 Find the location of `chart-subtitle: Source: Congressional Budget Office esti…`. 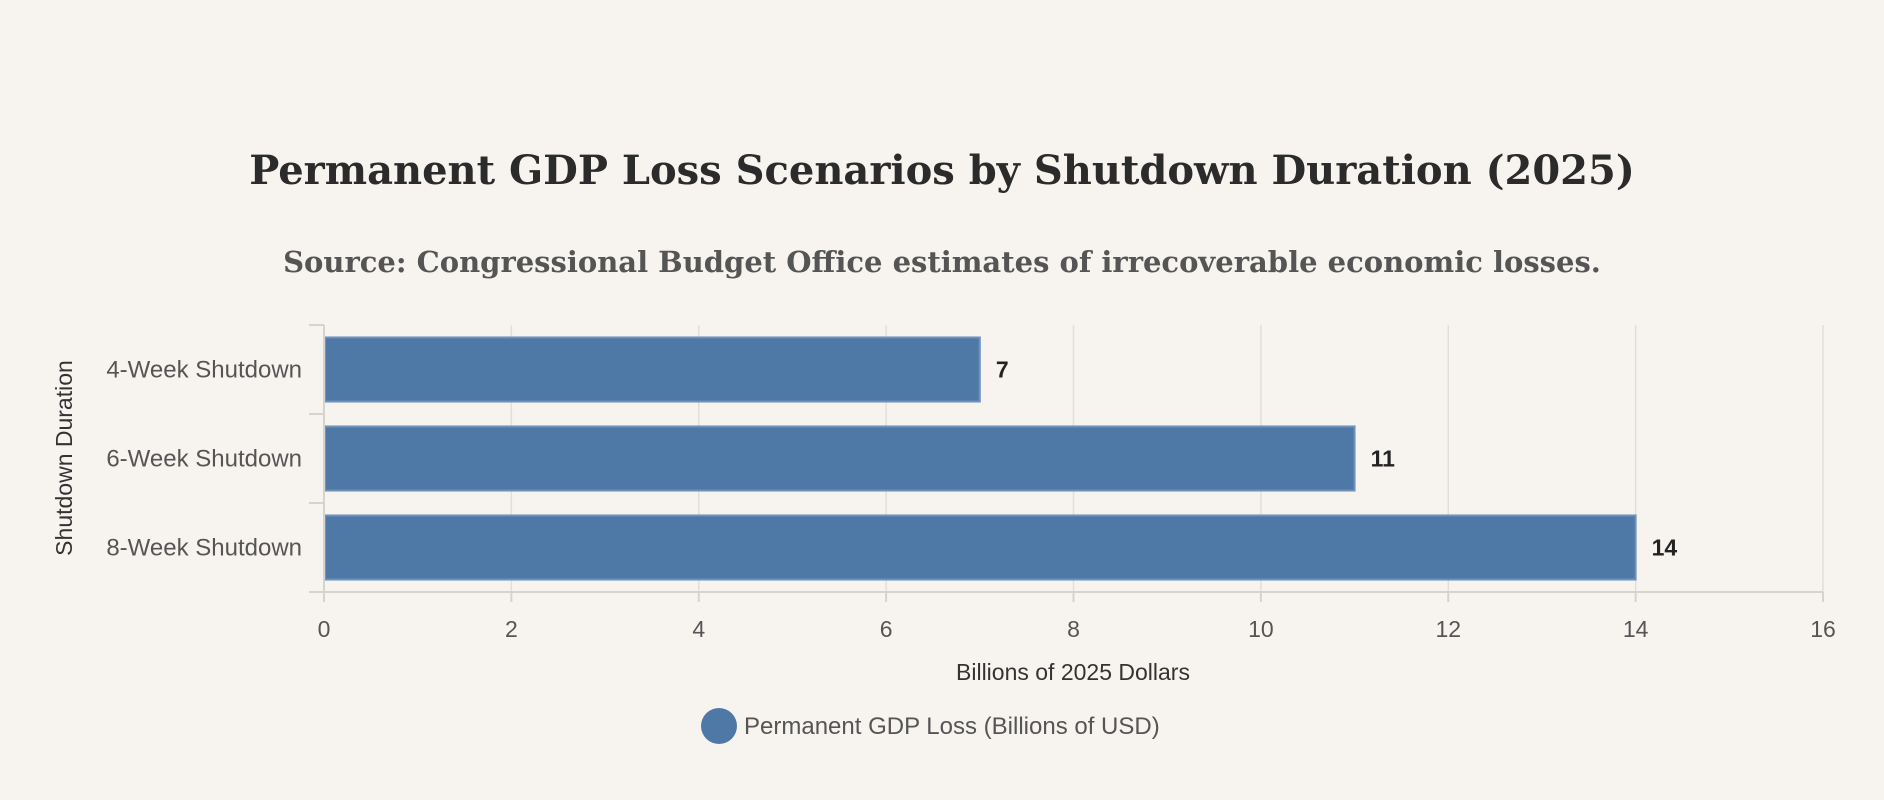

chart-subtitle: Source: Congressional Budget Office esti… is located at coordinates (942, 262).